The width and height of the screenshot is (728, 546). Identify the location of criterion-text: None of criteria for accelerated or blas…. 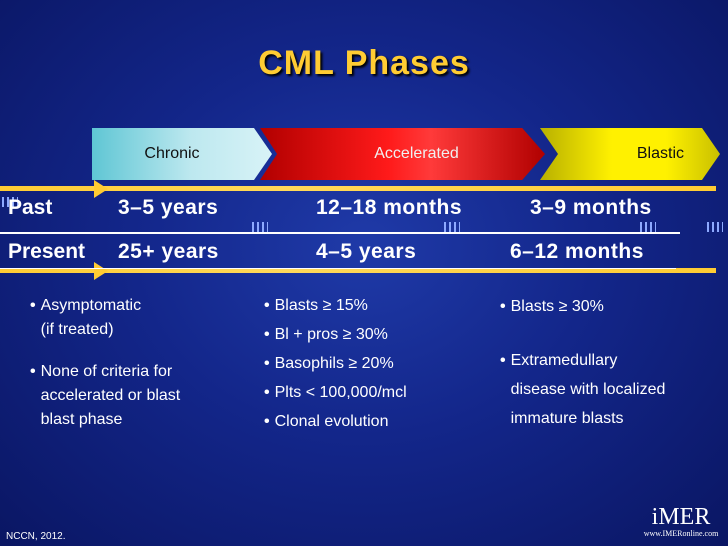
(110, 395).